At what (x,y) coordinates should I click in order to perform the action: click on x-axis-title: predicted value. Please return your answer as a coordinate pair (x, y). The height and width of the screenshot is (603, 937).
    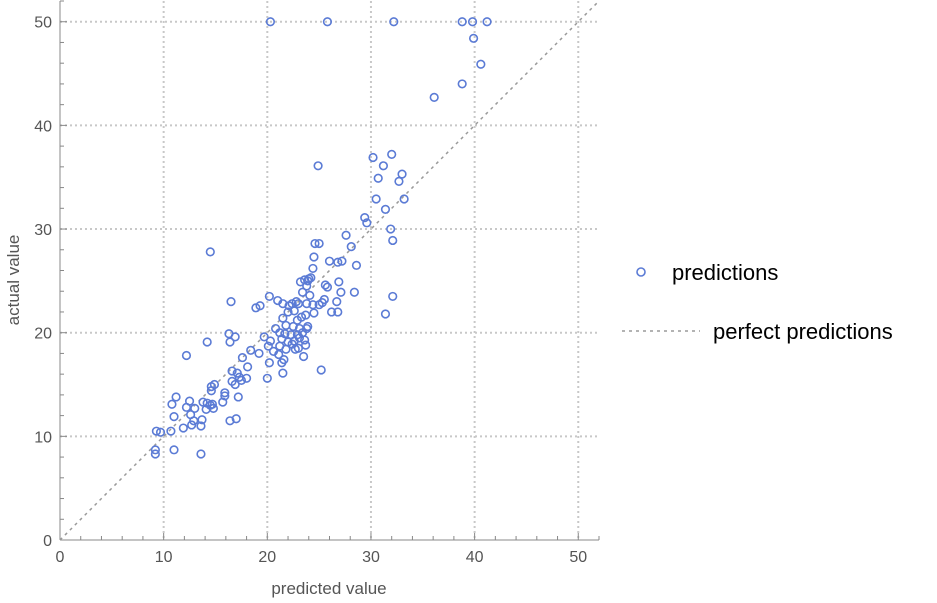
    Looking at the image, I should click on (328, 588).